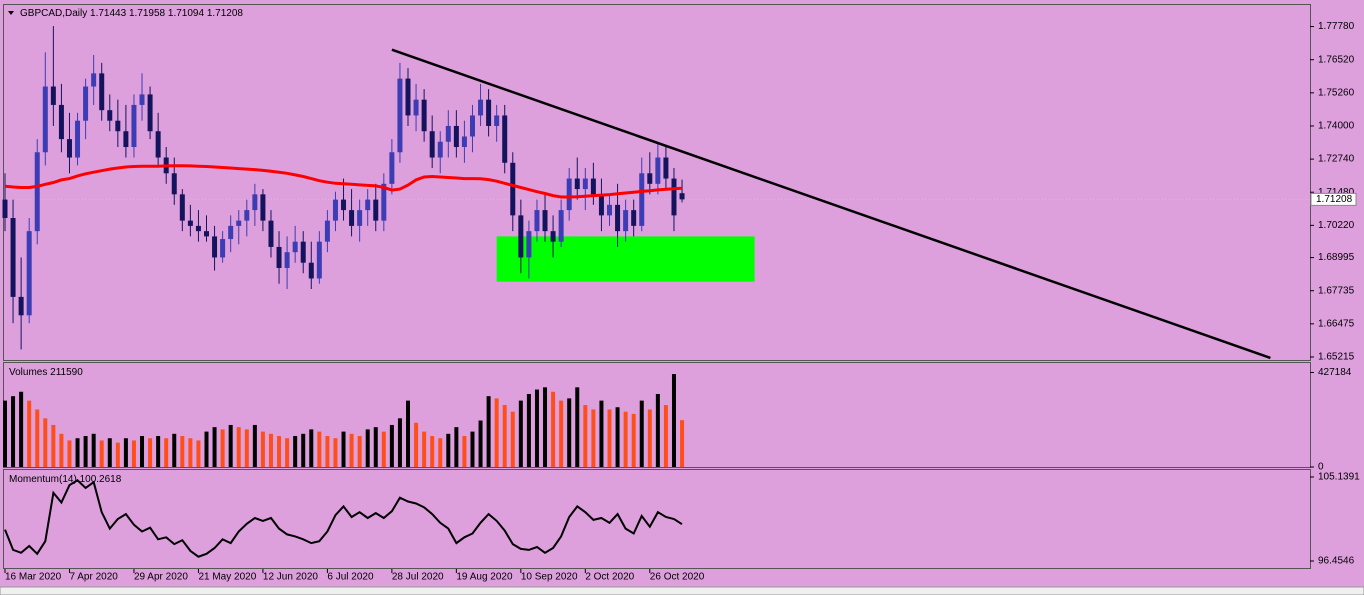 This screenshot has width=1364, height=595. Describe the element at coordinates (343, 181) in the screenshot. I see `moving-average` at that location.